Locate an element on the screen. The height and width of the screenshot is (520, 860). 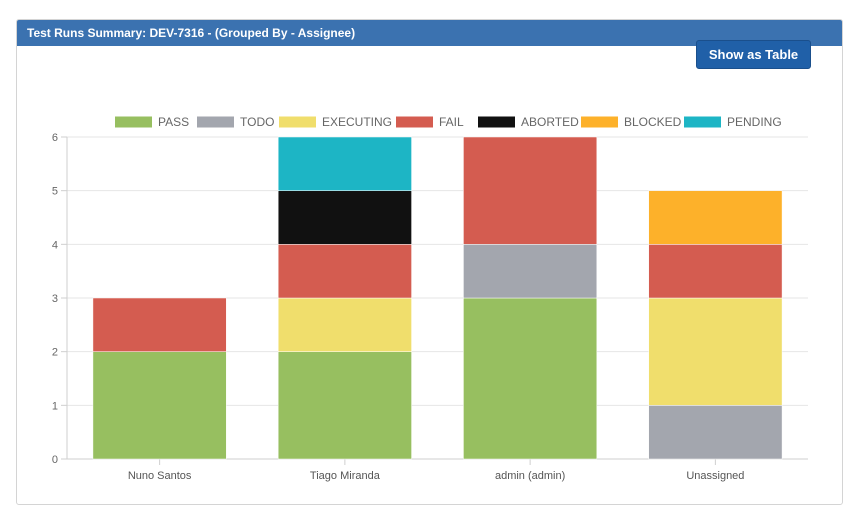
y-tick-label: 2 is located at coordinates (55, 353).